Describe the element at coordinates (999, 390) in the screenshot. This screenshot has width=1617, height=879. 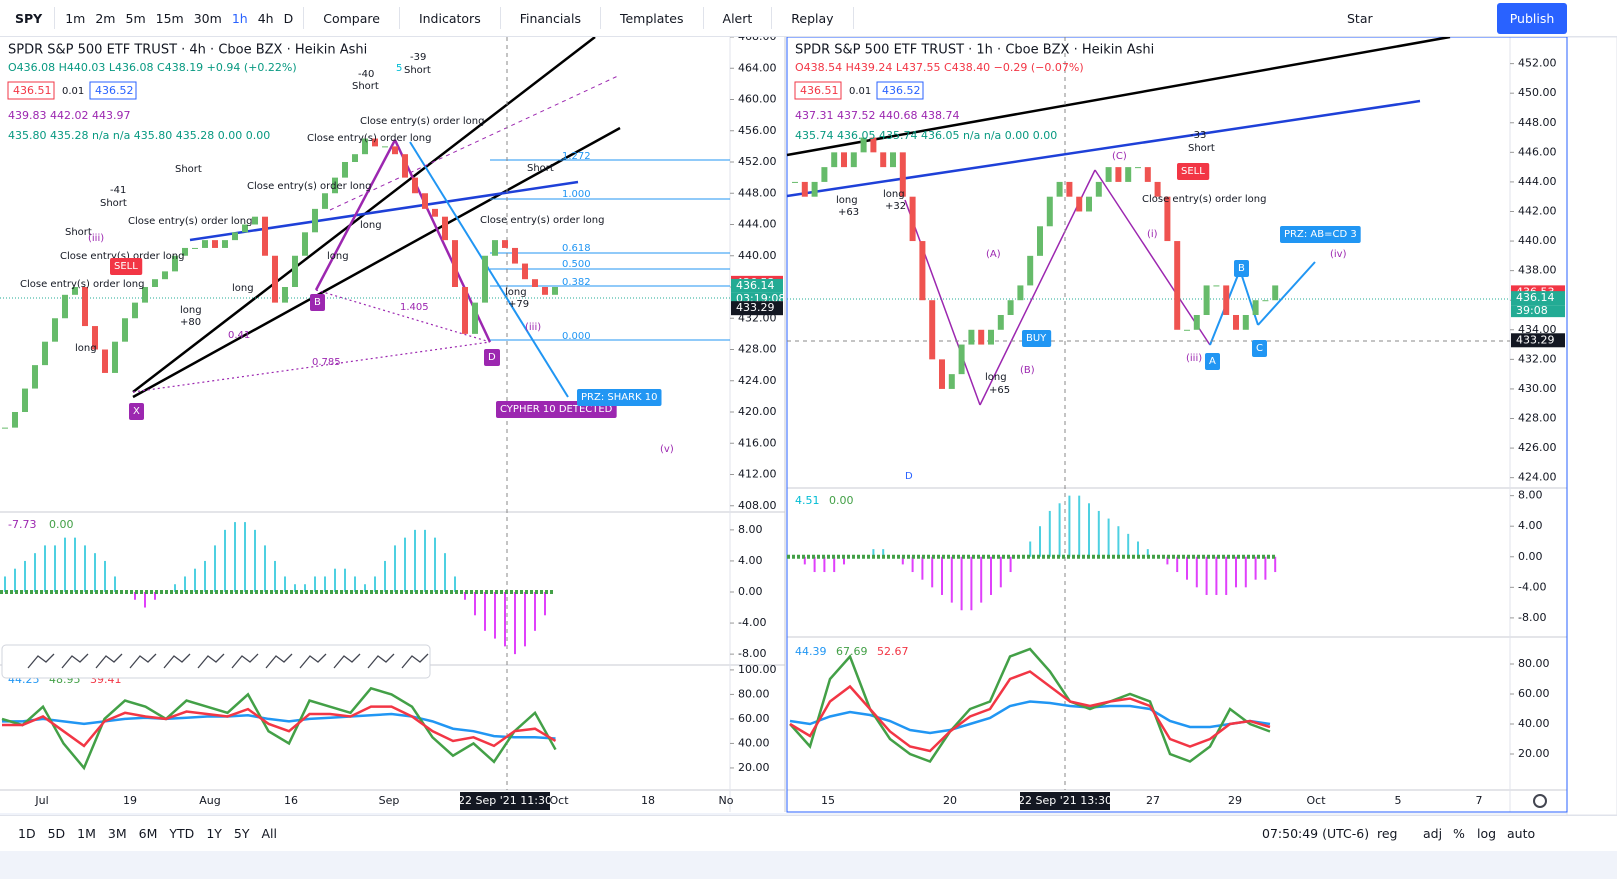
I see `annotation: +65` at that location.